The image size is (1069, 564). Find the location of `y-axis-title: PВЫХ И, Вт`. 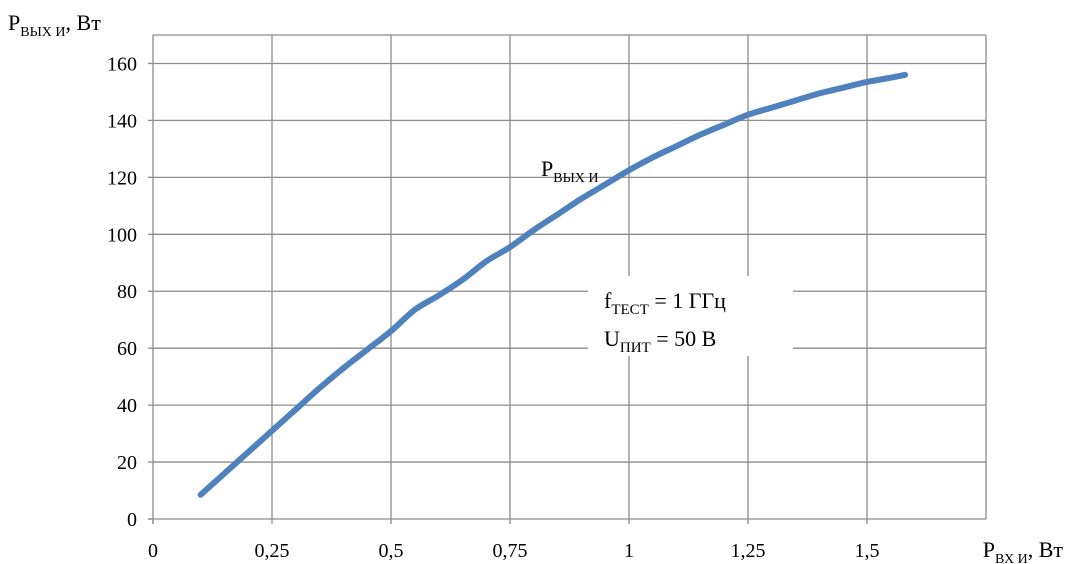

y-axis-title: PВЫХ И, Вт is located at coordinates (54, 25).